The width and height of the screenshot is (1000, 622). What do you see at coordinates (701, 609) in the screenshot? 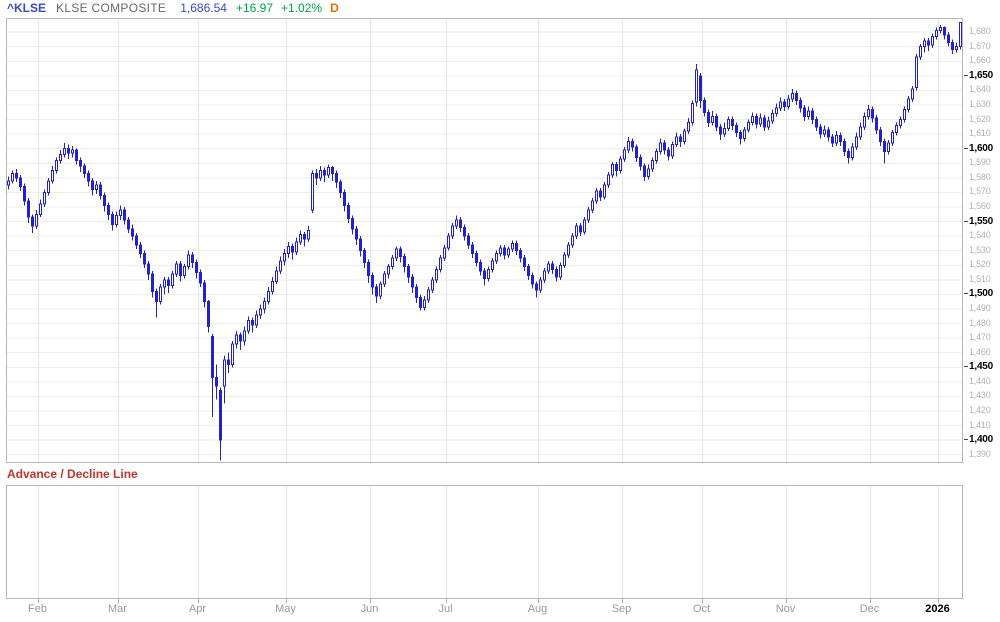
I see `time-axis-label: Oct` at bounding box center [701, 609].